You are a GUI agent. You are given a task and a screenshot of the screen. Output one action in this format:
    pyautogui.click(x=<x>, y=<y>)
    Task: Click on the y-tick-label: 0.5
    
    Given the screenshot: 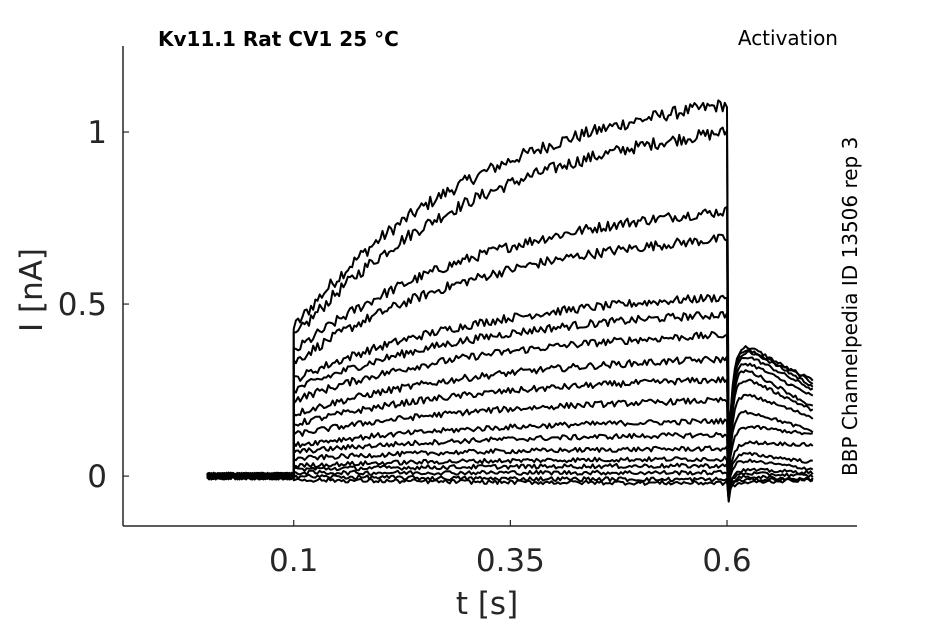 What is the action you would take?
    pyautogui.click(x=82, y=305)
    